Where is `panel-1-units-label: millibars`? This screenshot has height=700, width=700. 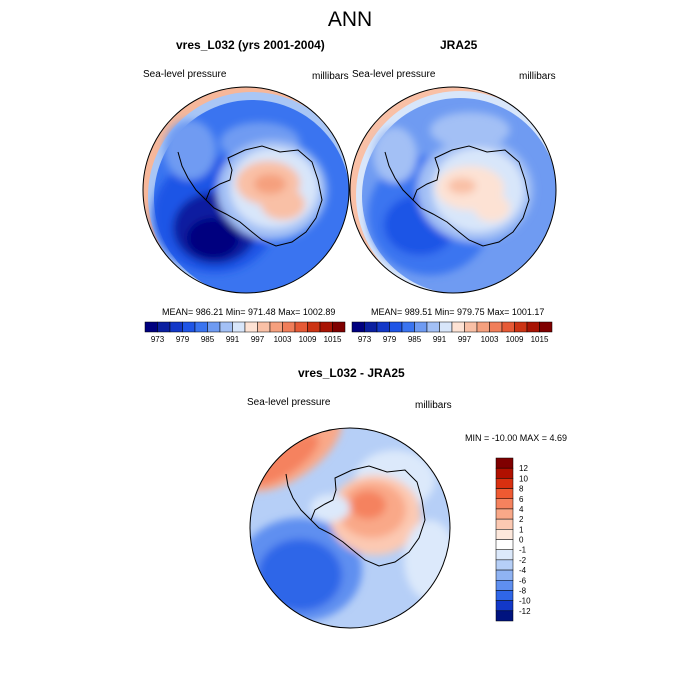 panel-1-units-label: millibars is located at coordinates (330, 76).